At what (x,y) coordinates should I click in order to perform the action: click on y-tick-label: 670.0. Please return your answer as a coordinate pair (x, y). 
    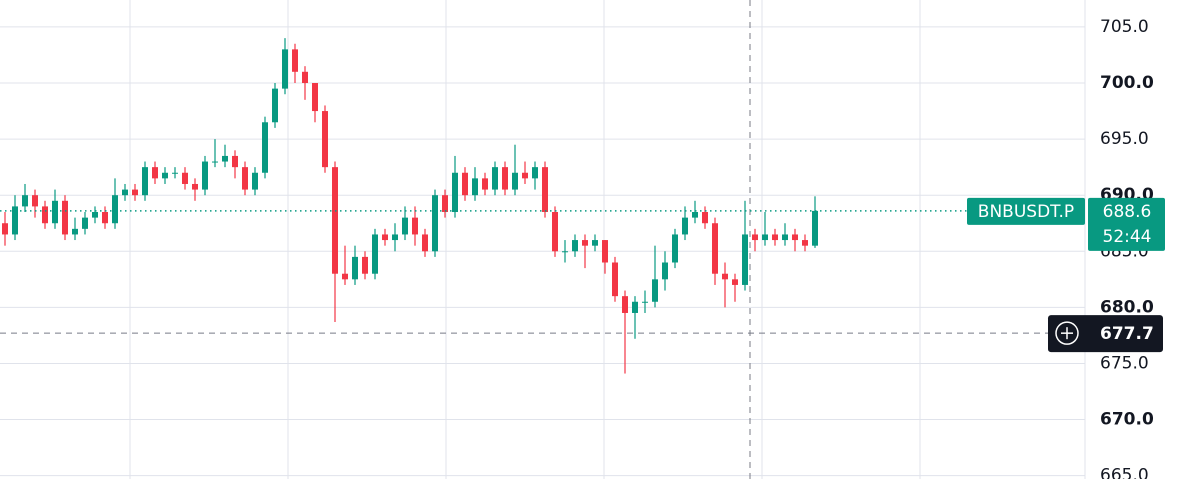
    Looking at the image, I should click on (1127, 420).